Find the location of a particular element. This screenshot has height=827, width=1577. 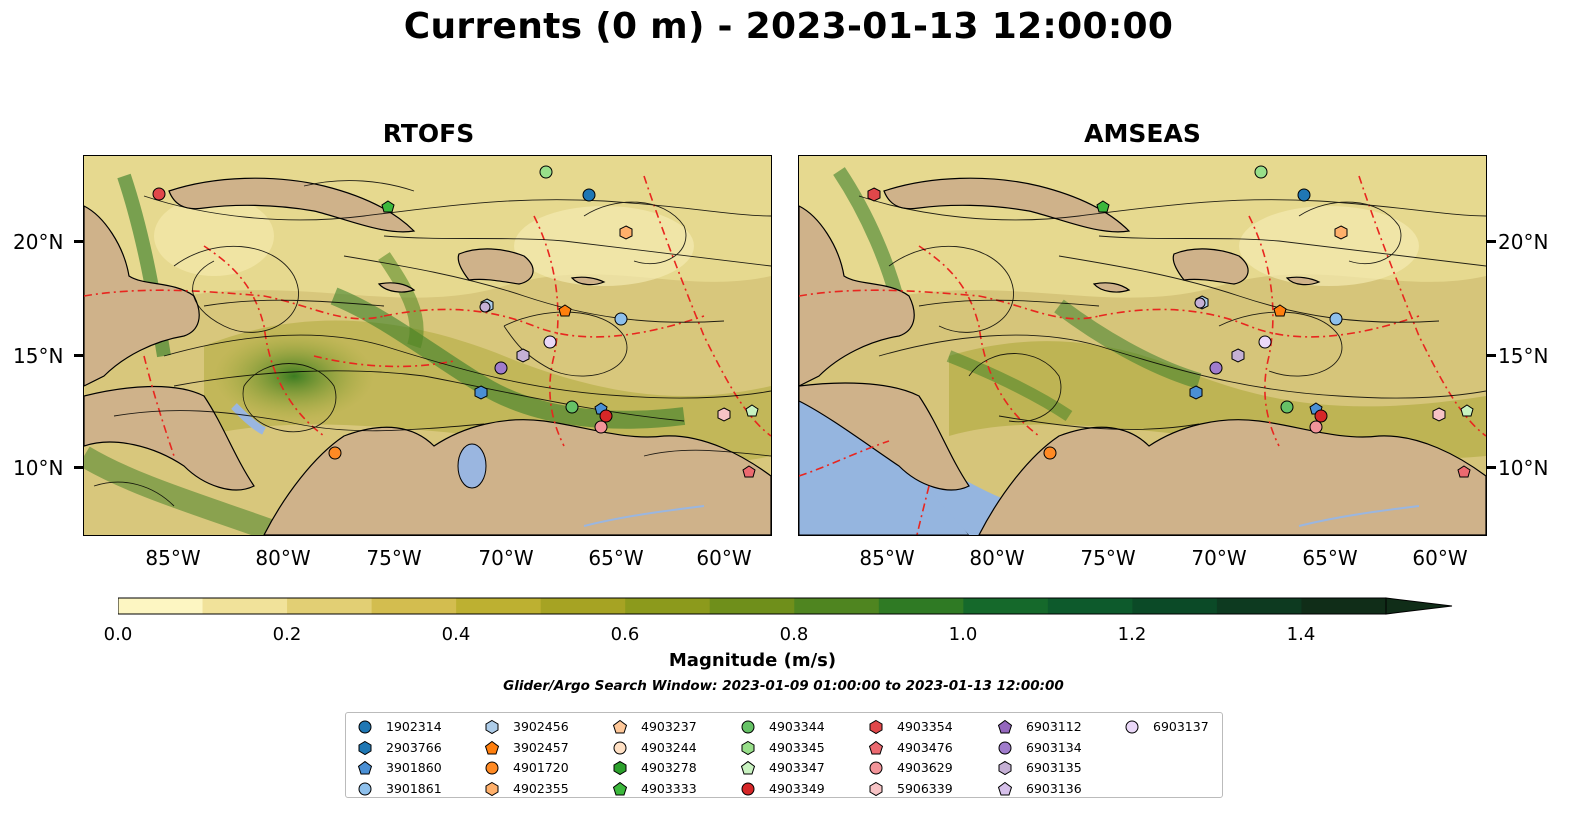

lon-label-70w-rtofs: 70°W is located at coordinates (506, 558).